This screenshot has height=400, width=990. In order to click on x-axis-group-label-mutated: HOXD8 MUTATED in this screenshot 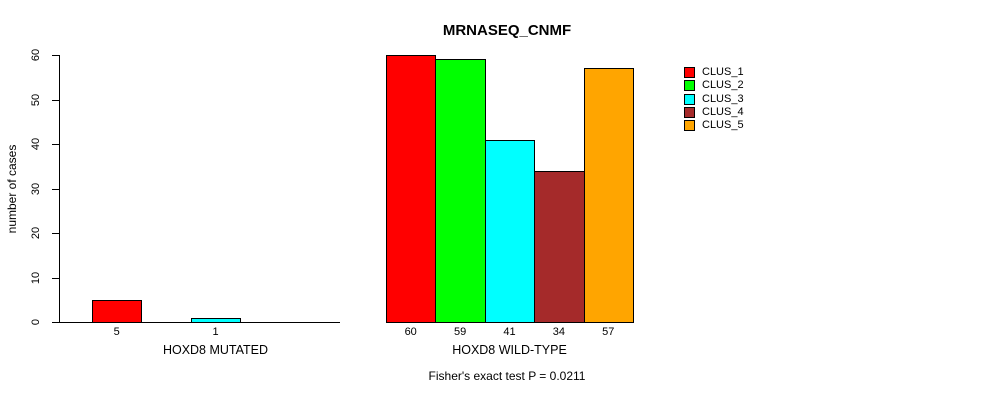, I will do `click(215, 350)`.